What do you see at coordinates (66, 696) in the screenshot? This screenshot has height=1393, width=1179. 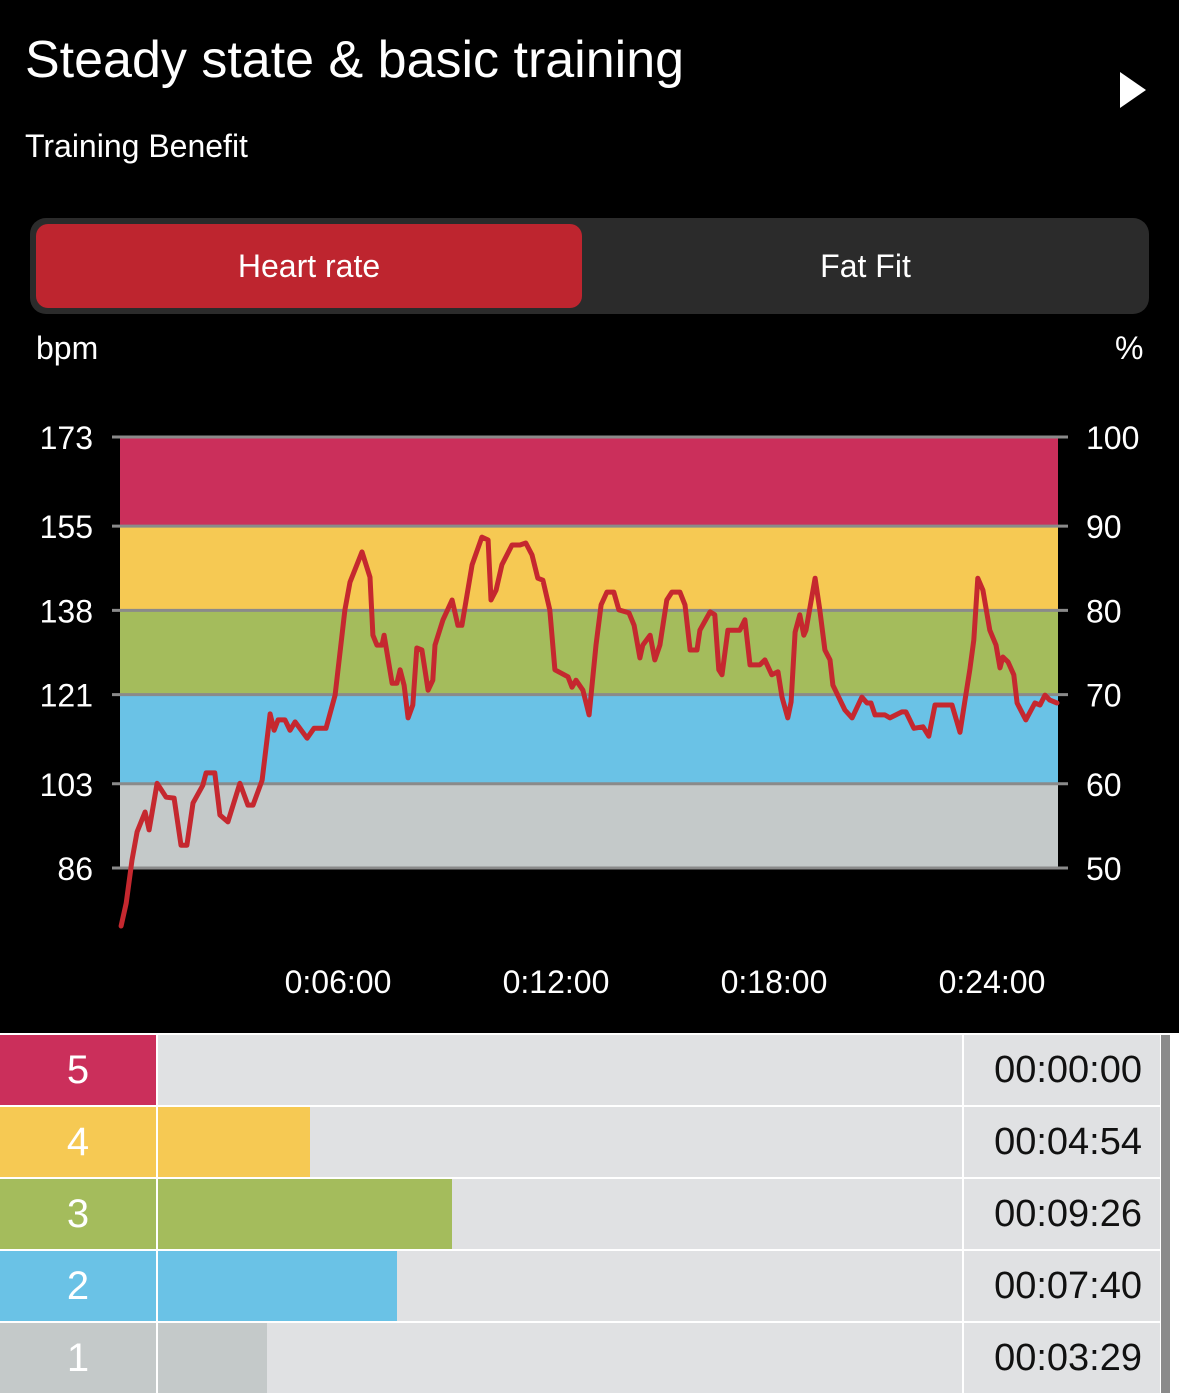 I see `left-tick-label: 121` at bounding box center [66, 696].